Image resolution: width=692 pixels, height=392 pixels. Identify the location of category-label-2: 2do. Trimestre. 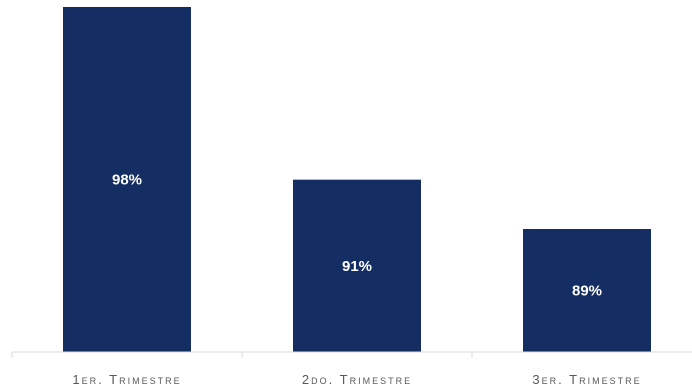
(357, 379).